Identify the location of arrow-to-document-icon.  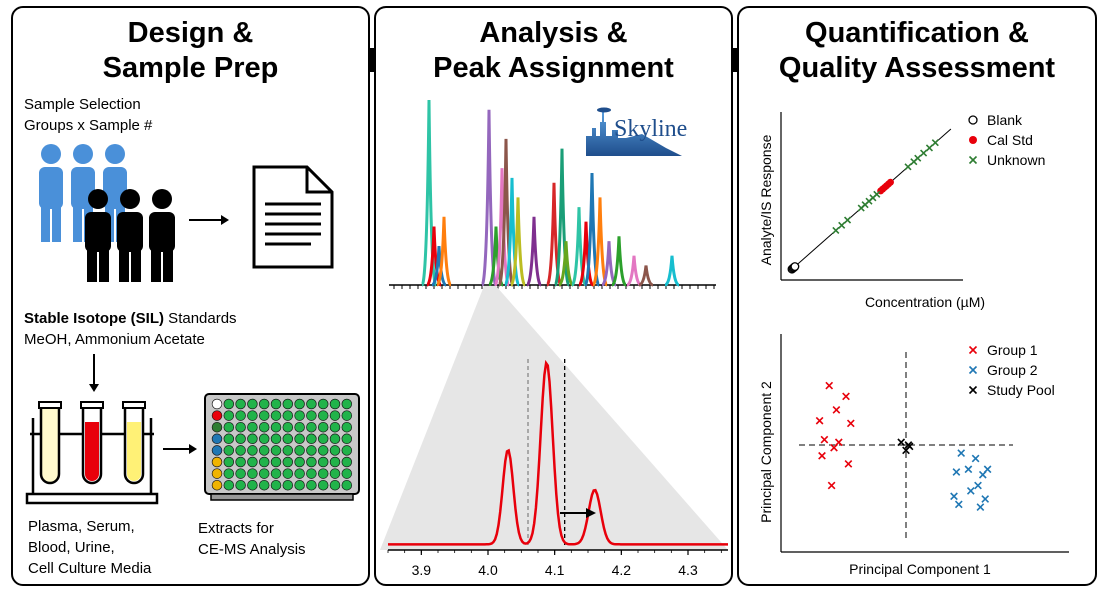
(209, 220).